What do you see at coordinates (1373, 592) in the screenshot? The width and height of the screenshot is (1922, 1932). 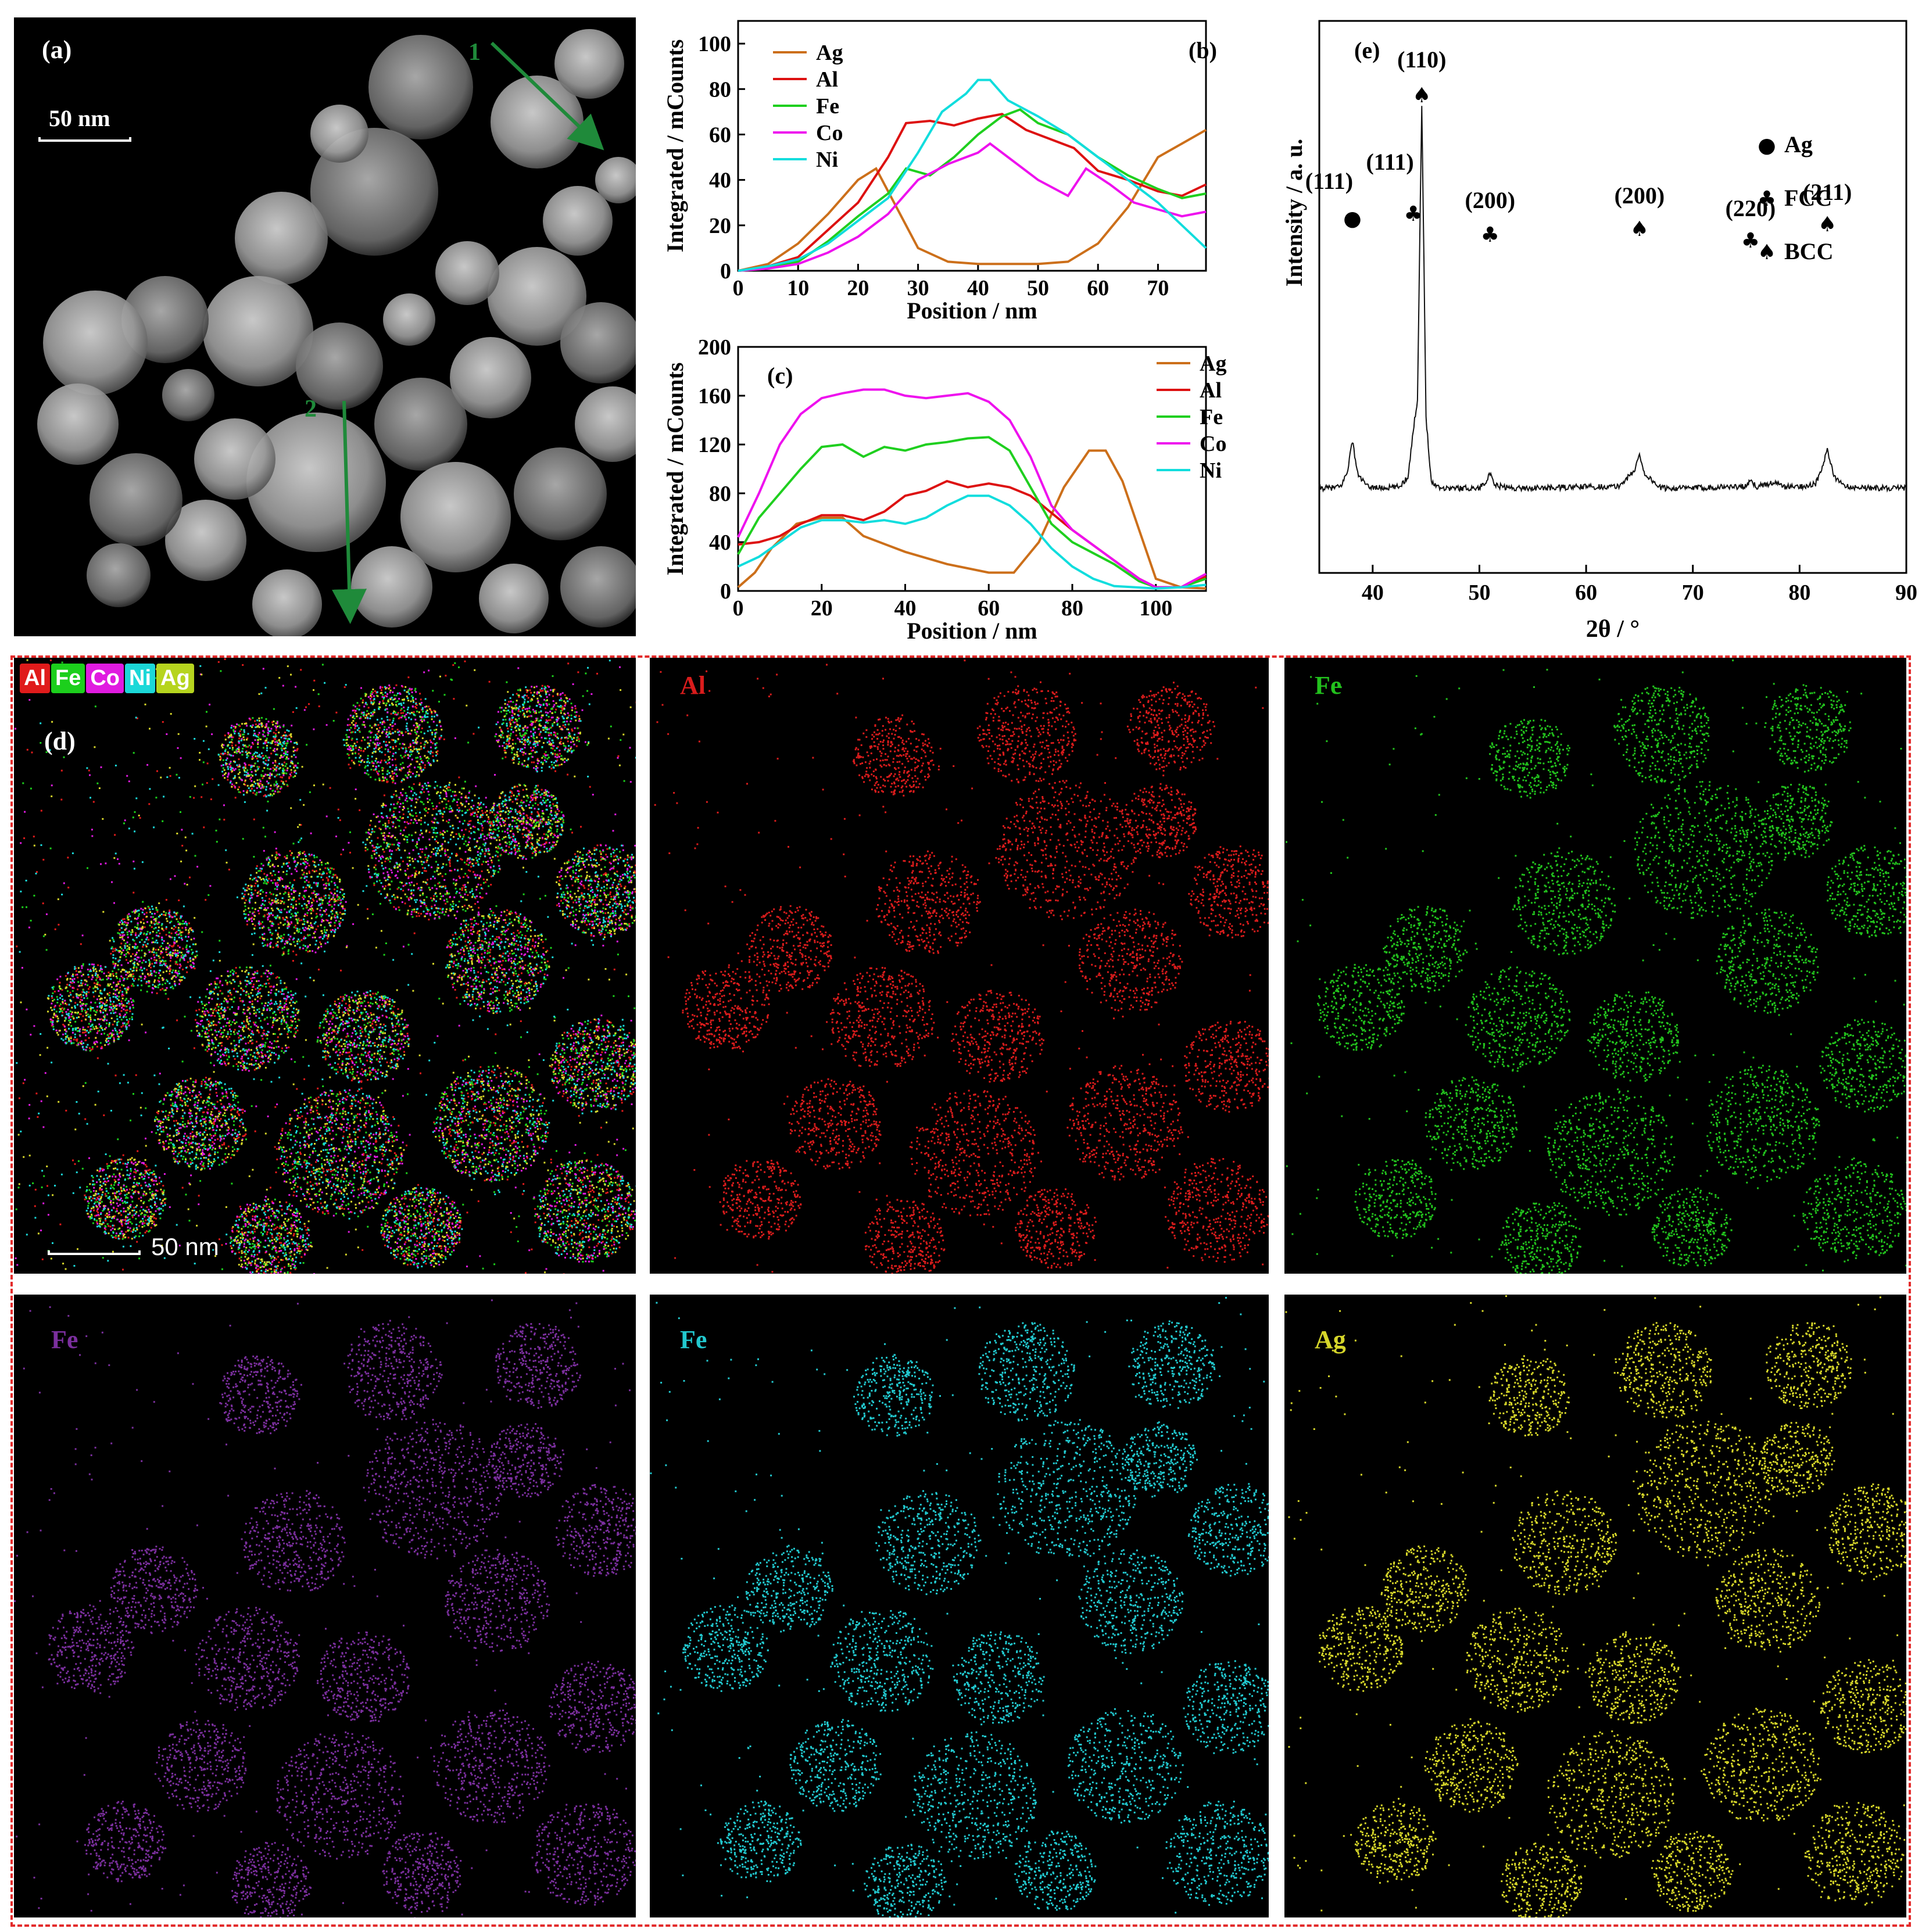 I see `x-tick-label: 40` at bounding box center [1373, 592].